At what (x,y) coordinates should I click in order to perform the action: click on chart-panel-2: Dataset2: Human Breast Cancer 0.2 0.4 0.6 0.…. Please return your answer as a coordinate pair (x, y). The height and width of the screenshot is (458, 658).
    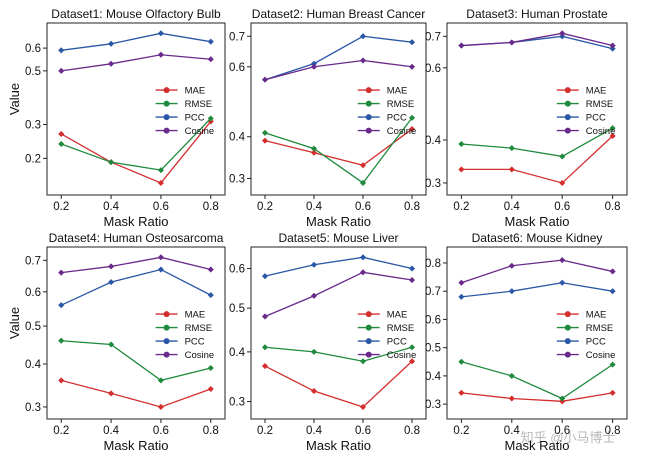
    Looking at the image, I should click on (328, 118).